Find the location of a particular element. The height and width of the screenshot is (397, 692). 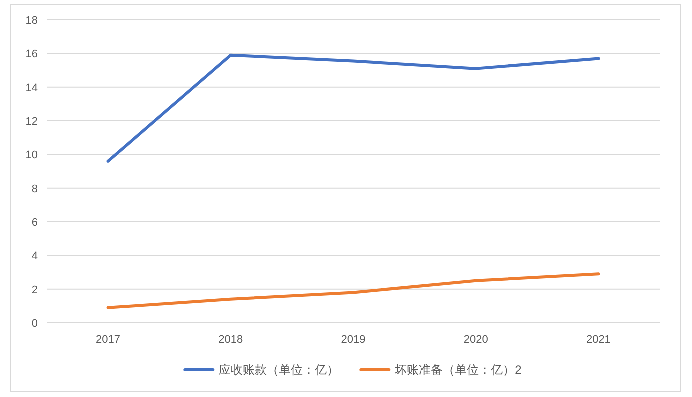

x-tick-label: 2017 is located at coordinates (108, 340).